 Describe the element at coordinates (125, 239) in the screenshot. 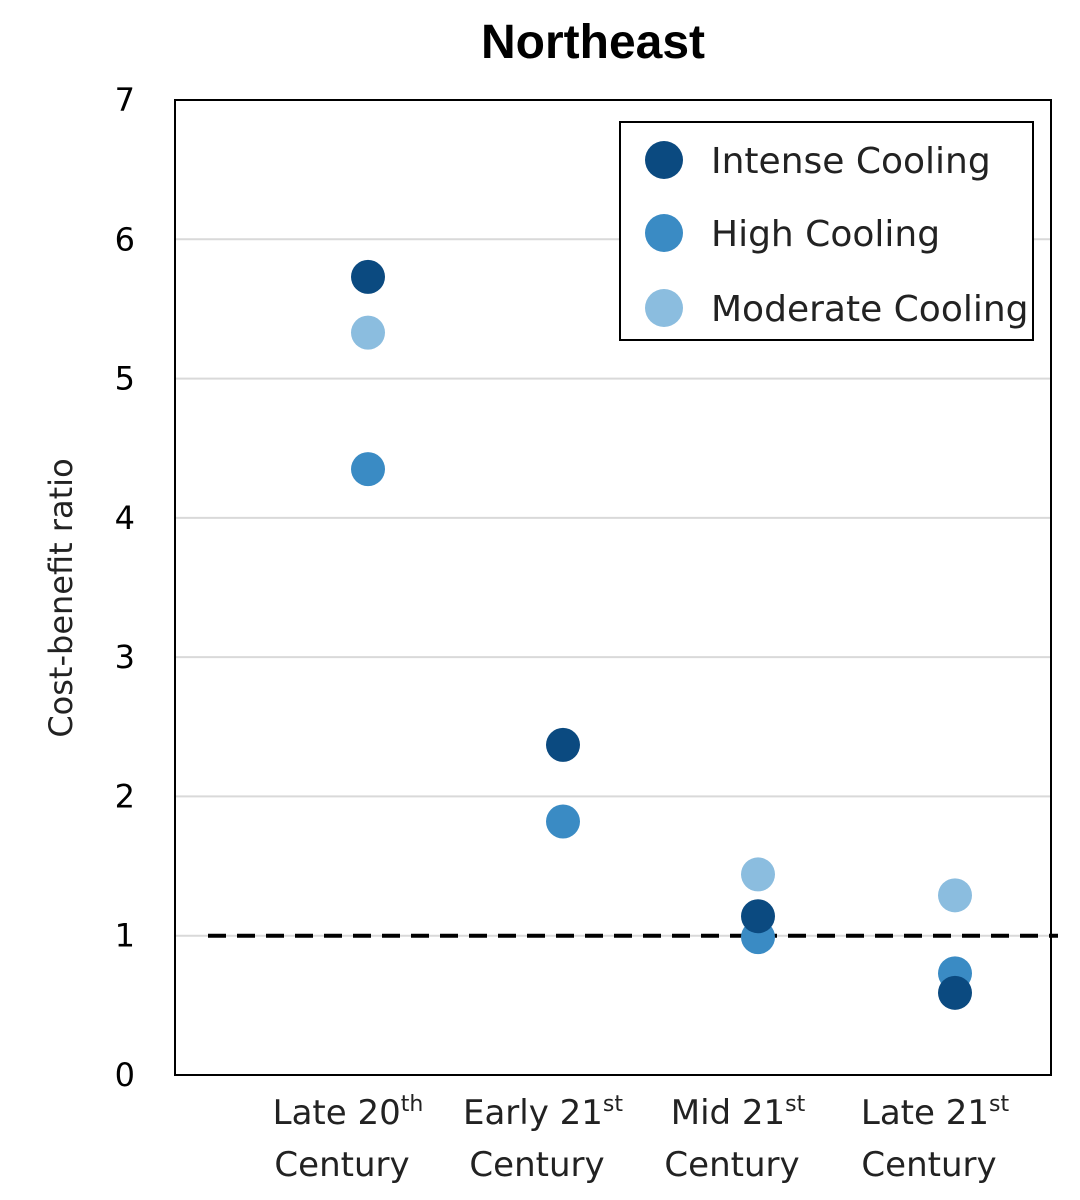

I see `y-tick-label-6: 6` at that location.